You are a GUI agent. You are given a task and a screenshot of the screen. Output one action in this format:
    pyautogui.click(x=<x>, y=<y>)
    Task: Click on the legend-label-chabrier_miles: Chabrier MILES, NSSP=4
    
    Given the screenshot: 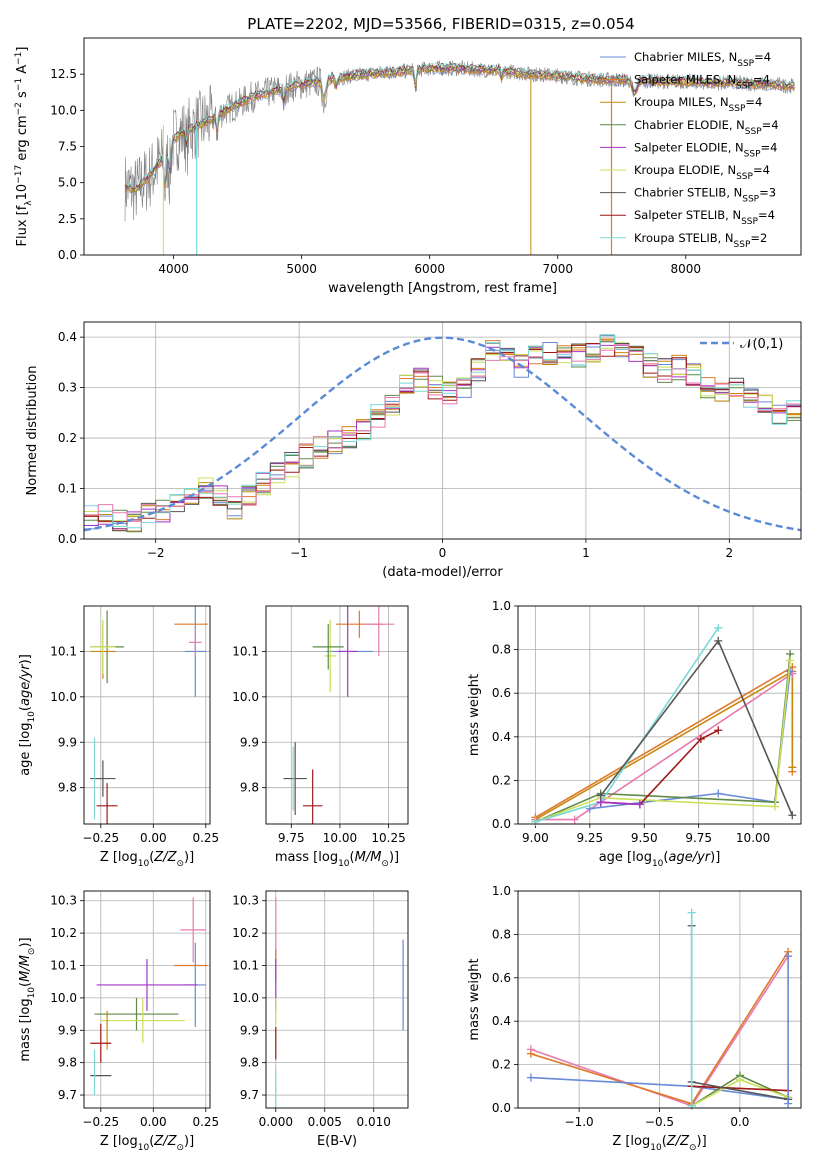 What is the action you would take?
    pyautogui.click(x=702, y=59)
    